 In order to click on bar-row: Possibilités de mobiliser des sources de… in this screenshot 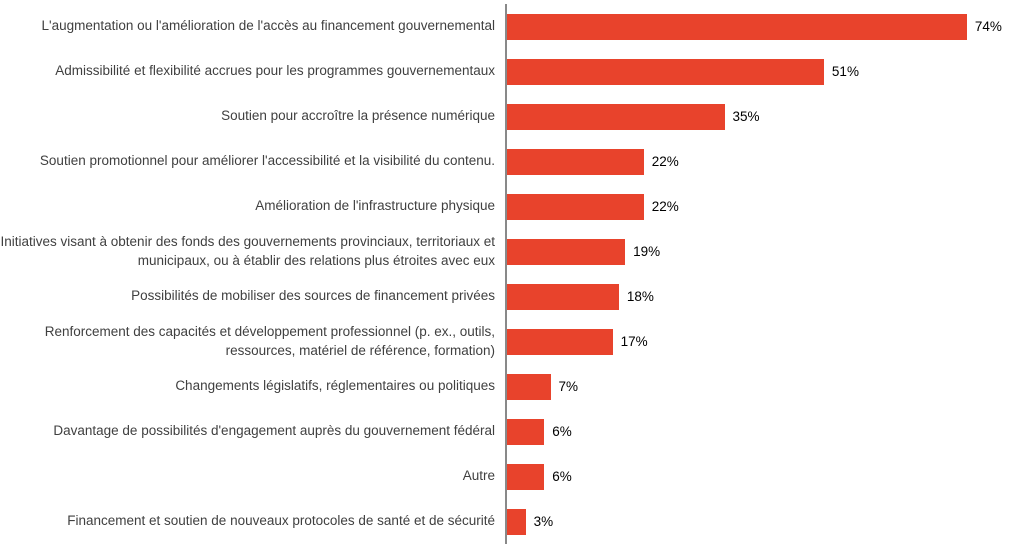, I will do `click(514, 296)`.